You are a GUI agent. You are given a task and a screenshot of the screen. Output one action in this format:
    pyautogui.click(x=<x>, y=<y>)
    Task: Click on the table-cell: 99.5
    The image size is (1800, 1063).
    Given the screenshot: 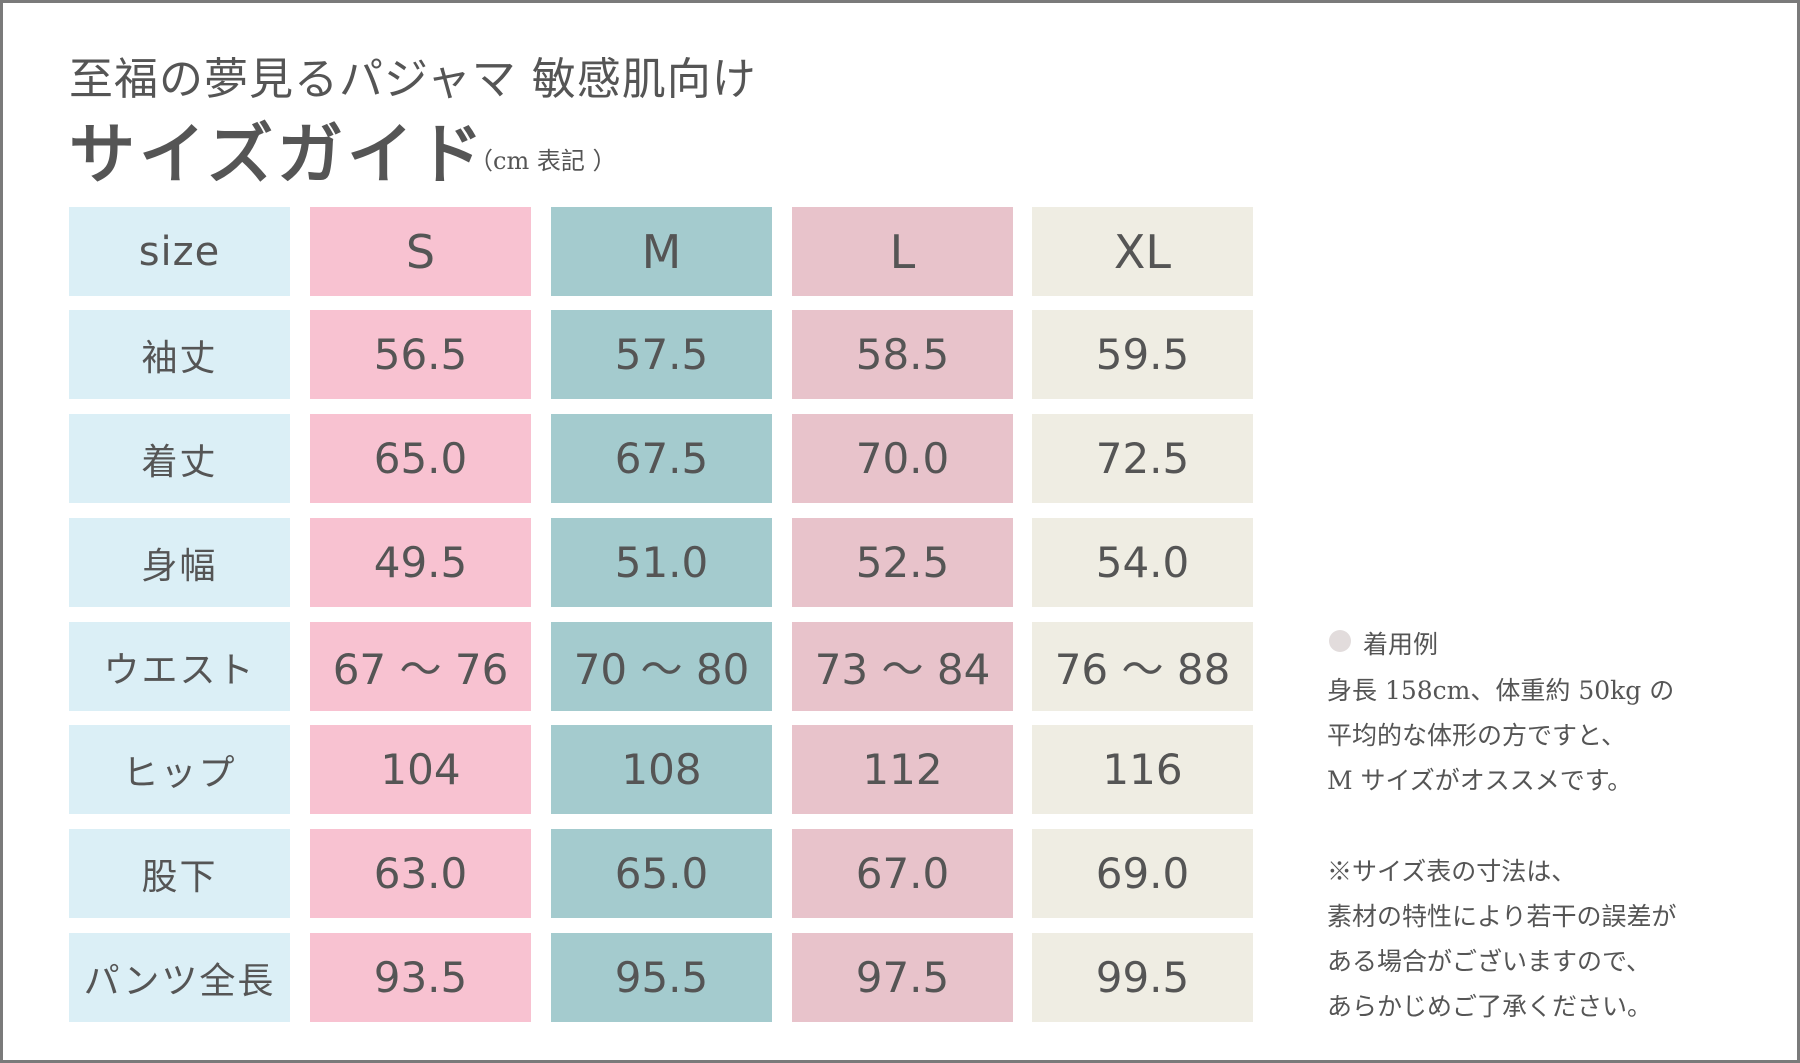 What is the action you would take?
    pyautogui.click(x=1142, y=977)
    